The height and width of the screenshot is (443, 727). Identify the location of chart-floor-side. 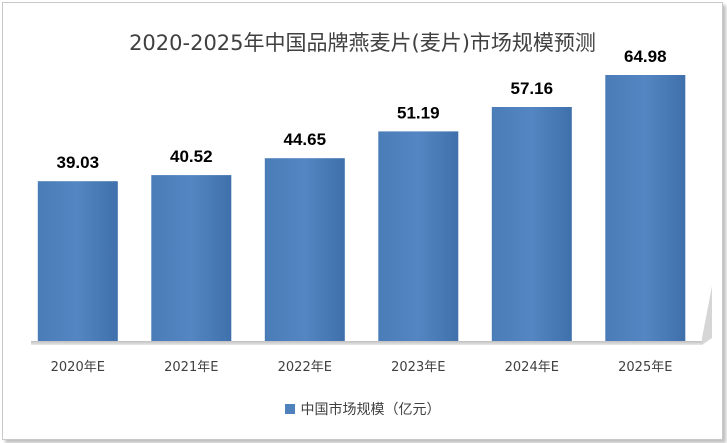
(707, 315).